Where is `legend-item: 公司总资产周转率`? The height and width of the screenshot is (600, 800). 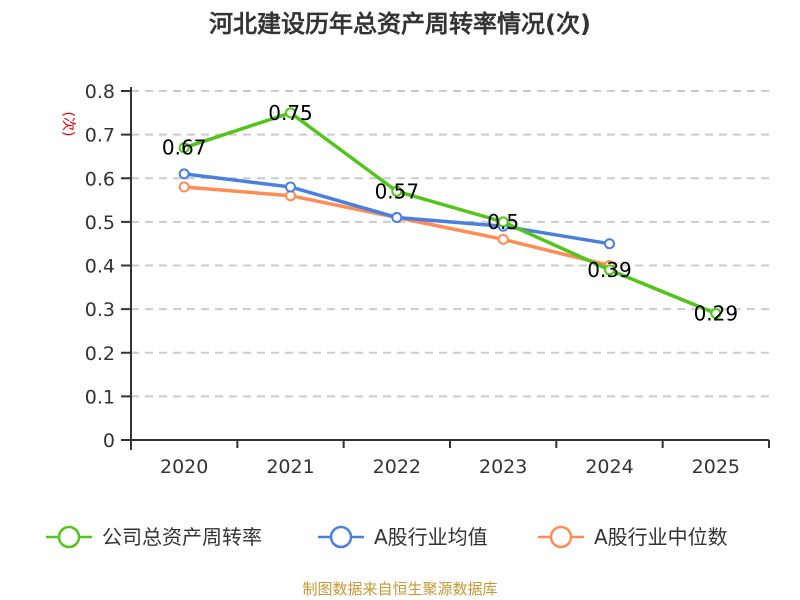
legend-item: 公司总资产周转率 is located at coordinates (154, 537).